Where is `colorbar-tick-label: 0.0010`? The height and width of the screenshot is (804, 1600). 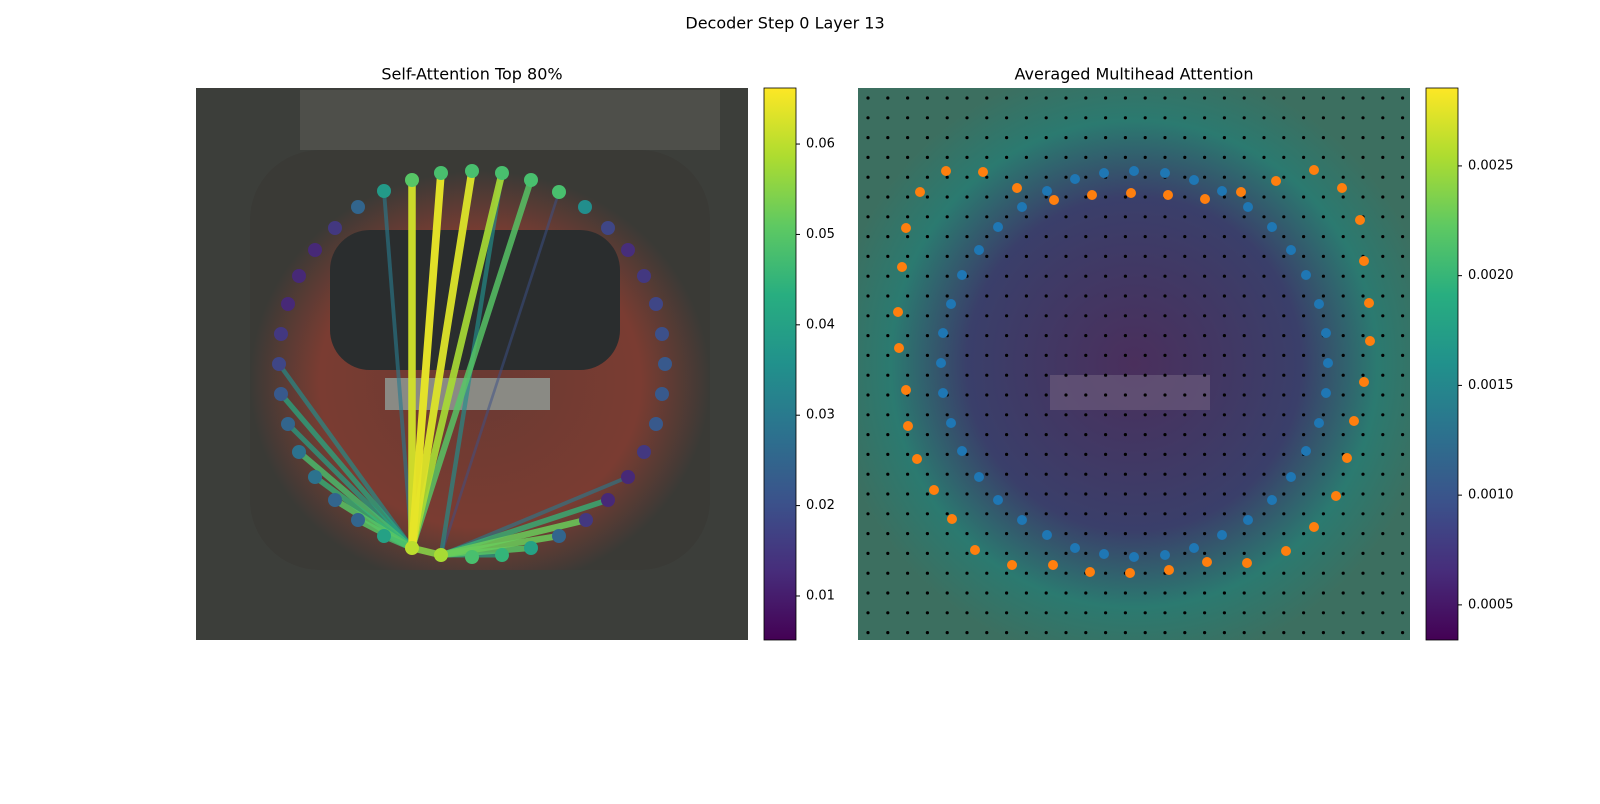
colorbar-tick-label: 0.0010 is located at coordinates (1491, 495).